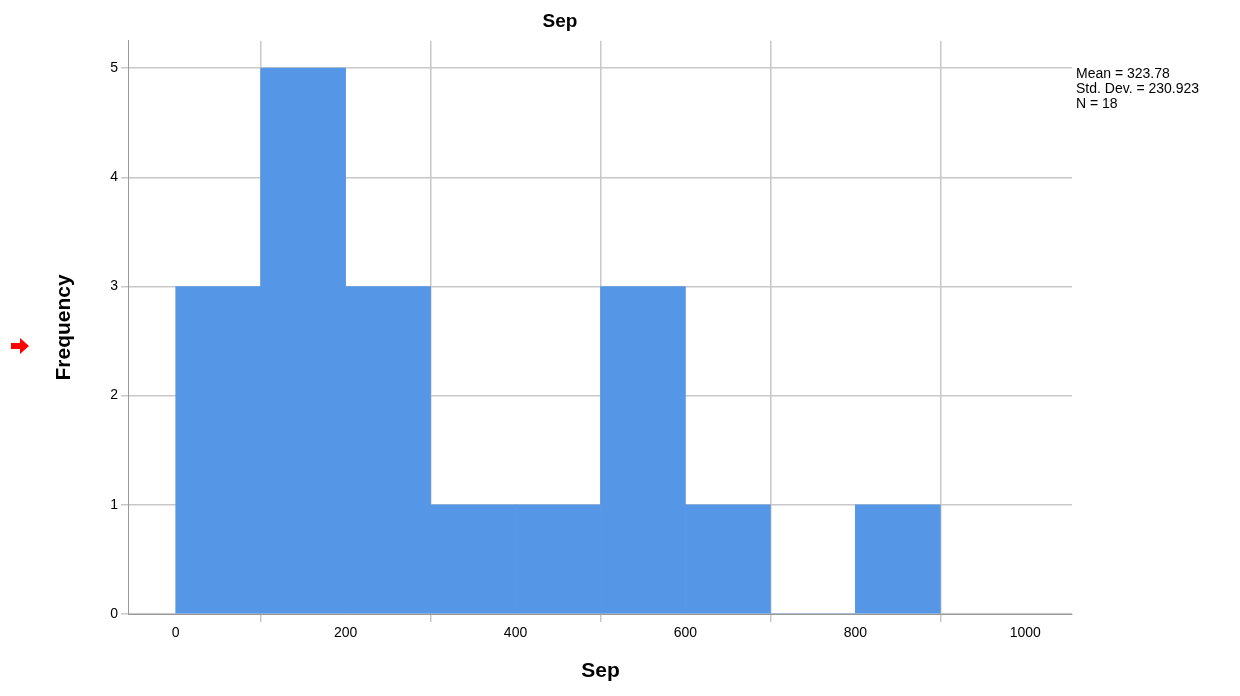 The image size is (1240, 696). Describe the element at coordinates (600, 670) in the screenshot. I see `x-axis-title: Sep` at that location.